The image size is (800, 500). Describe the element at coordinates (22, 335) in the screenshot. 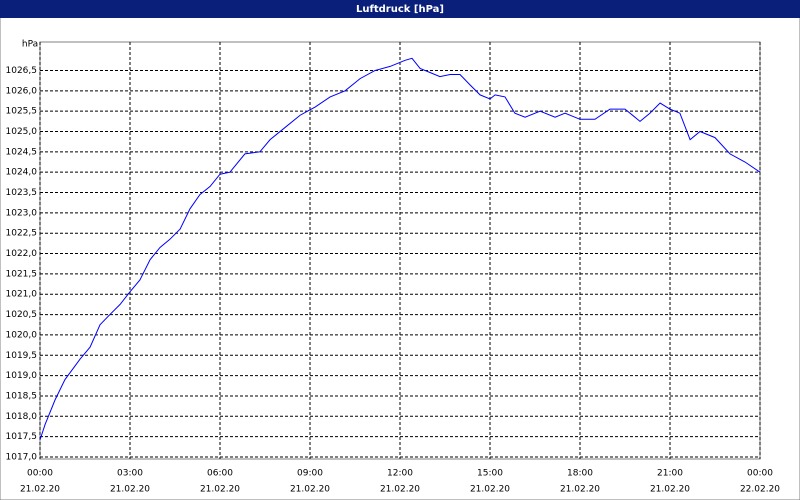

I see `y-tick-label: 1020,0` at that location.